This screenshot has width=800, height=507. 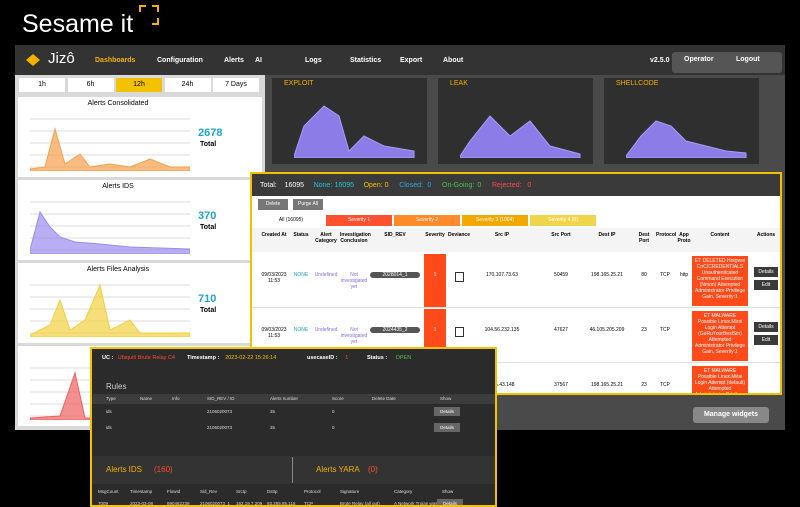 I want to click on ids-col: Protocol, so click(x=312, y=491).